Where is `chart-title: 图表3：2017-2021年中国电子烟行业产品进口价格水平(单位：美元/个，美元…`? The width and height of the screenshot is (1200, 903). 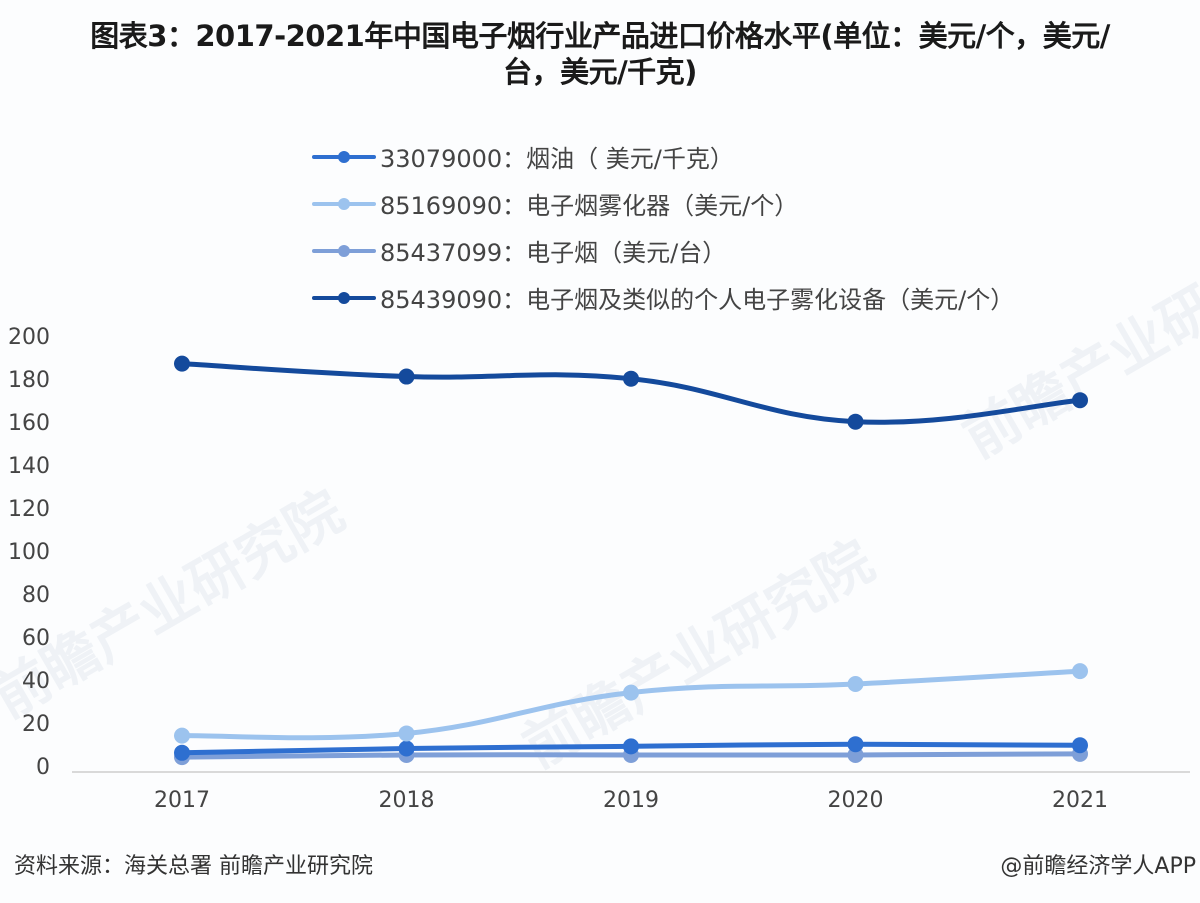 chart-title: 图表3：2017-2021年中国电子烟行业产品进口价格水平(单位：美元/个，美元… is located at coordinates (600, 54).